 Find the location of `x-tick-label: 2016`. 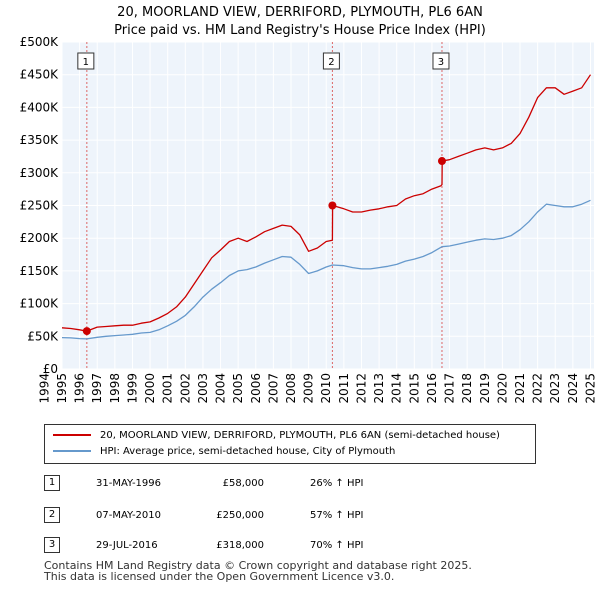

x-tick-label: 2016 is located at coordinates (432, 388).